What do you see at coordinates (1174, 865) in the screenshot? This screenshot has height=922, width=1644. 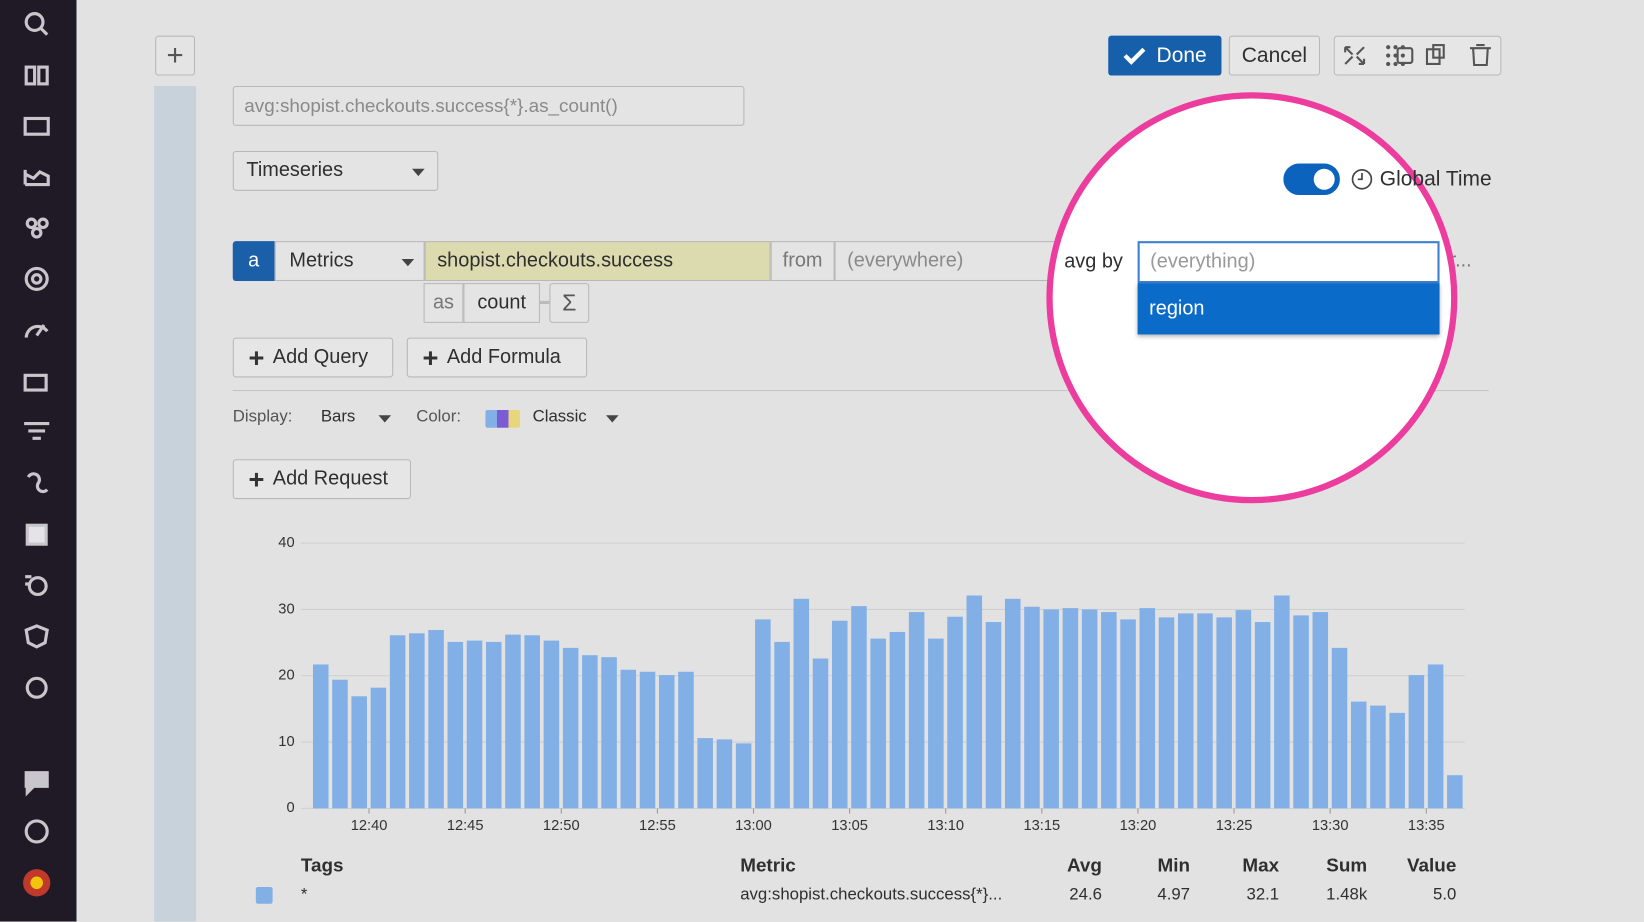 I see `table-header: Min` at bounding box center [1174, 865].